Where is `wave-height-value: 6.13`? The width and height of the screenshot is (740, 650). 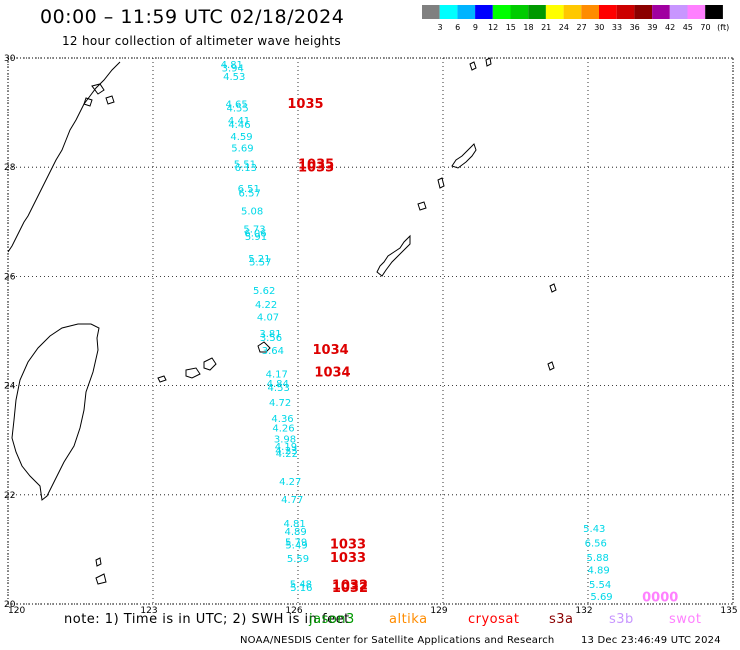
wave-height-value: 6.13 is located at coordinates (246, 168).